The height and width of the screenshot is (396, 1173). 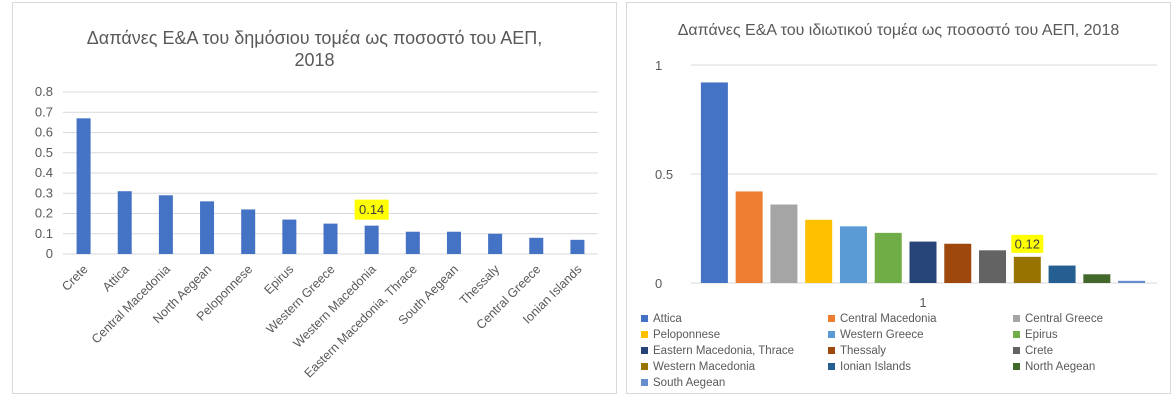 I want to click on y-tick-label: 0.3, so click(x=44, y=192).